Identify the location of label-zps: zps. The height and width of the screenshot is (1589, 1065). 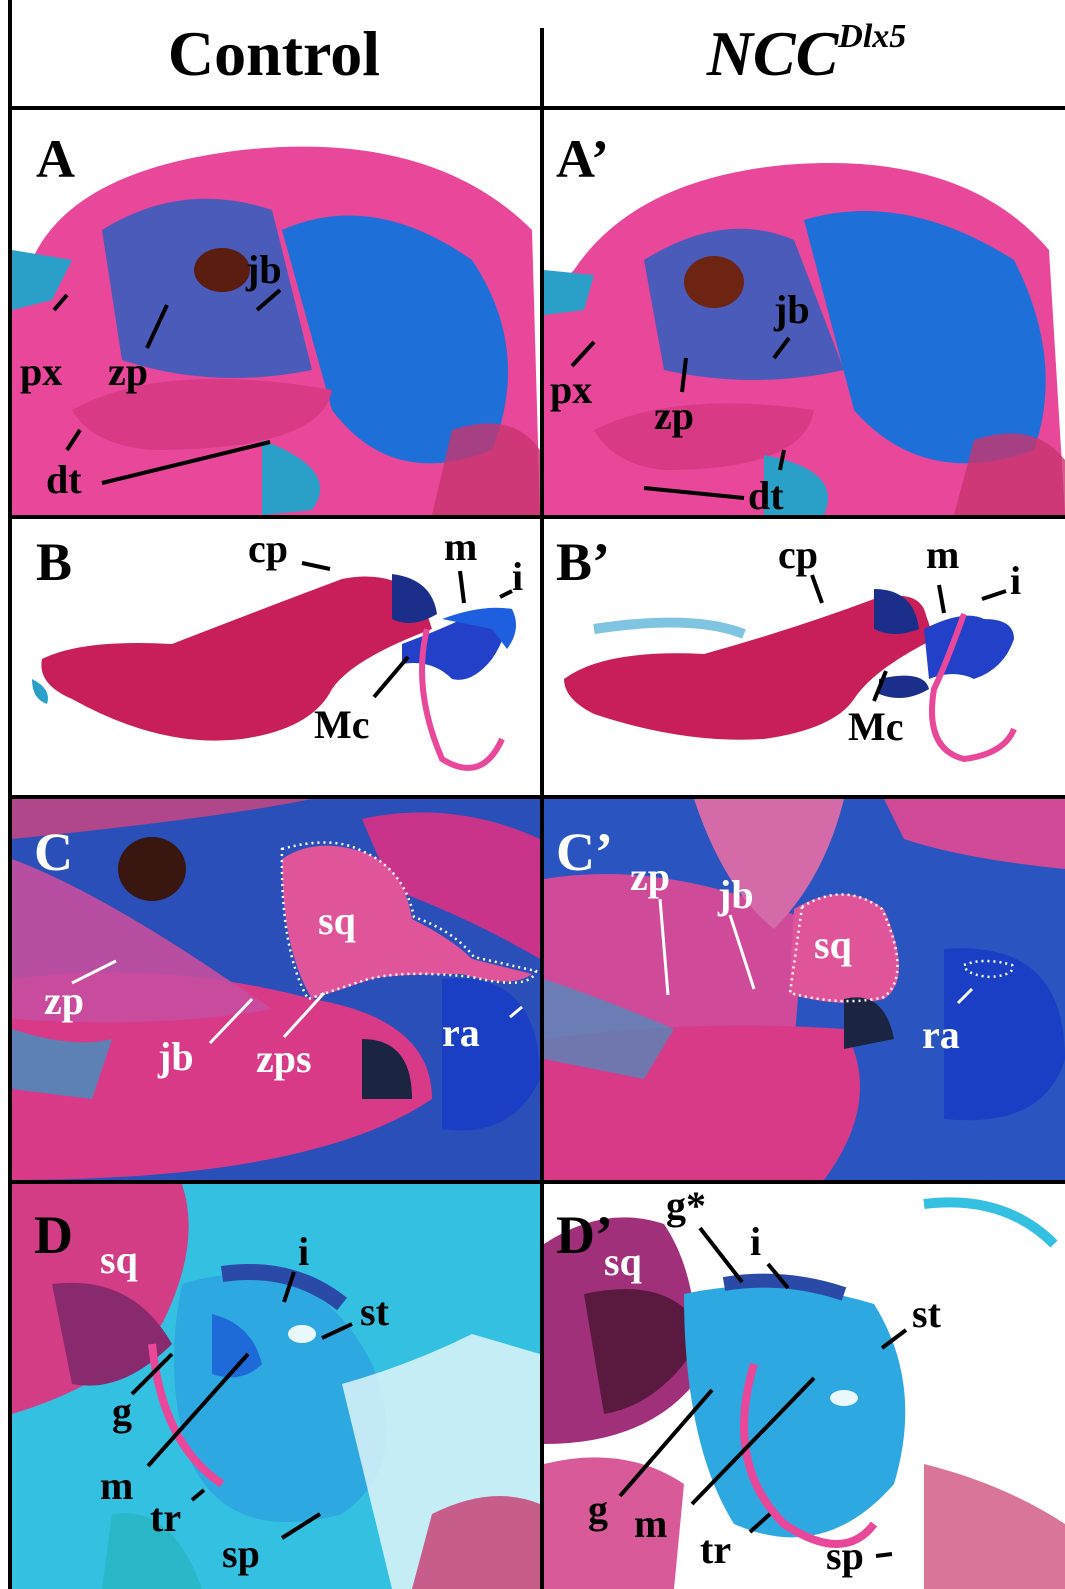
(284, 1058).